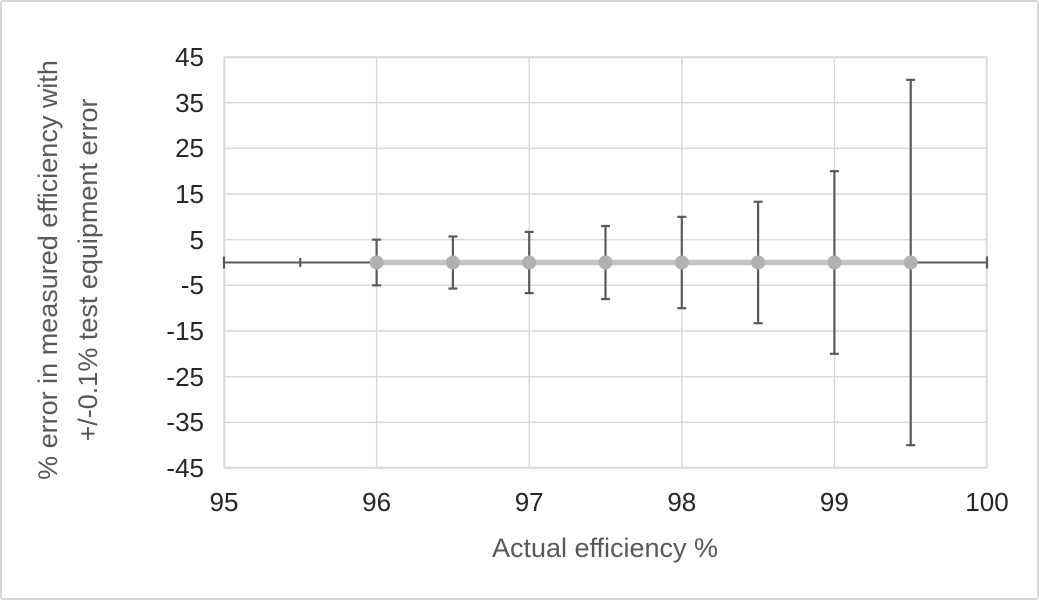 The image size is (1039, 600). Describe the element at coordinates (189, 148) in the screenshot. I see `y-tick-label: 25` at that location.